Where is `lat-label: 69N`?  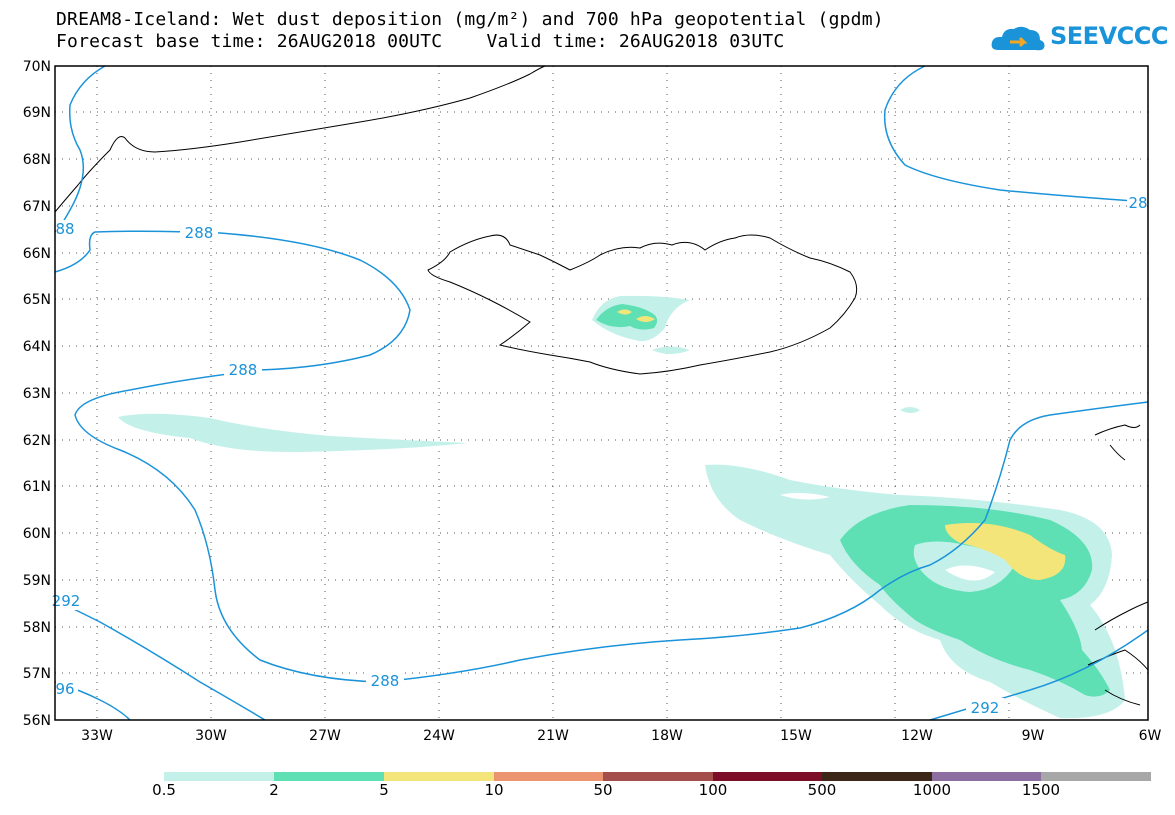 lat-label: 69N is located at coordinates (37, 113).